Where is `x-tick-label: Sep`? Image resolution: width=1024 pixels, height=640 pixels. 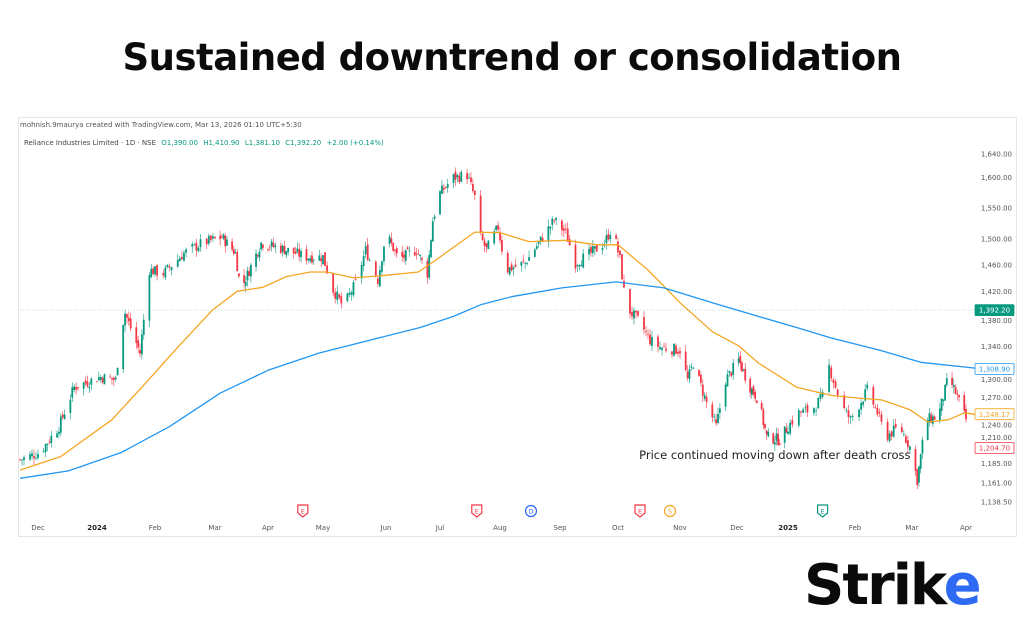
x-tick-label: Sep is located at coordinates (560, 528).